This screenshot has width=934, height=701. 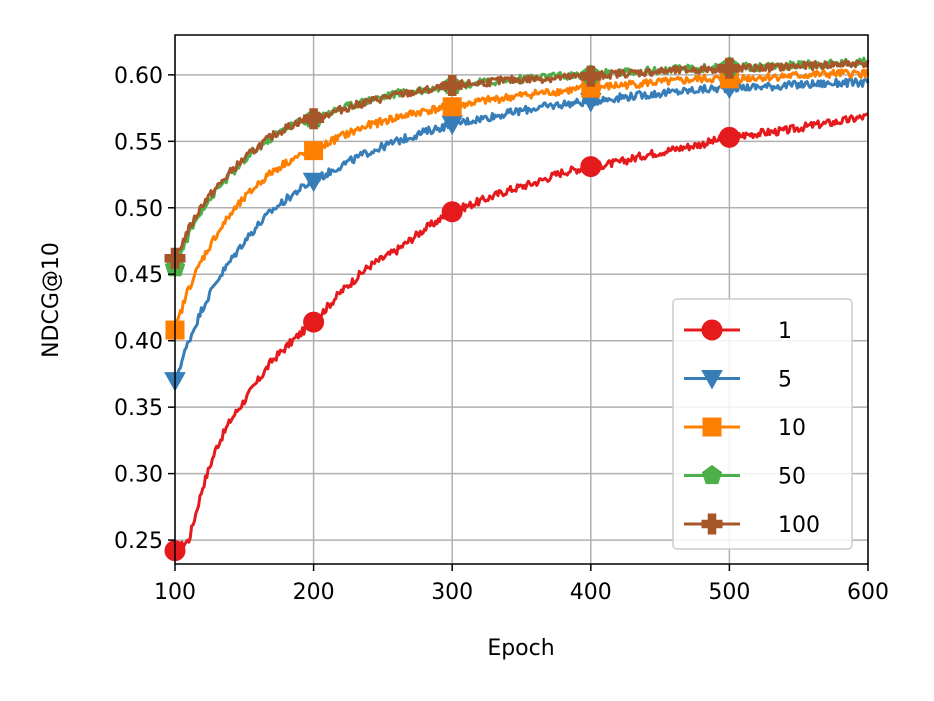 What do you see at coordinates (138, 342) in the screenshot?
I see `y-tick-label: 0.40` at bounding box center [138, 342].